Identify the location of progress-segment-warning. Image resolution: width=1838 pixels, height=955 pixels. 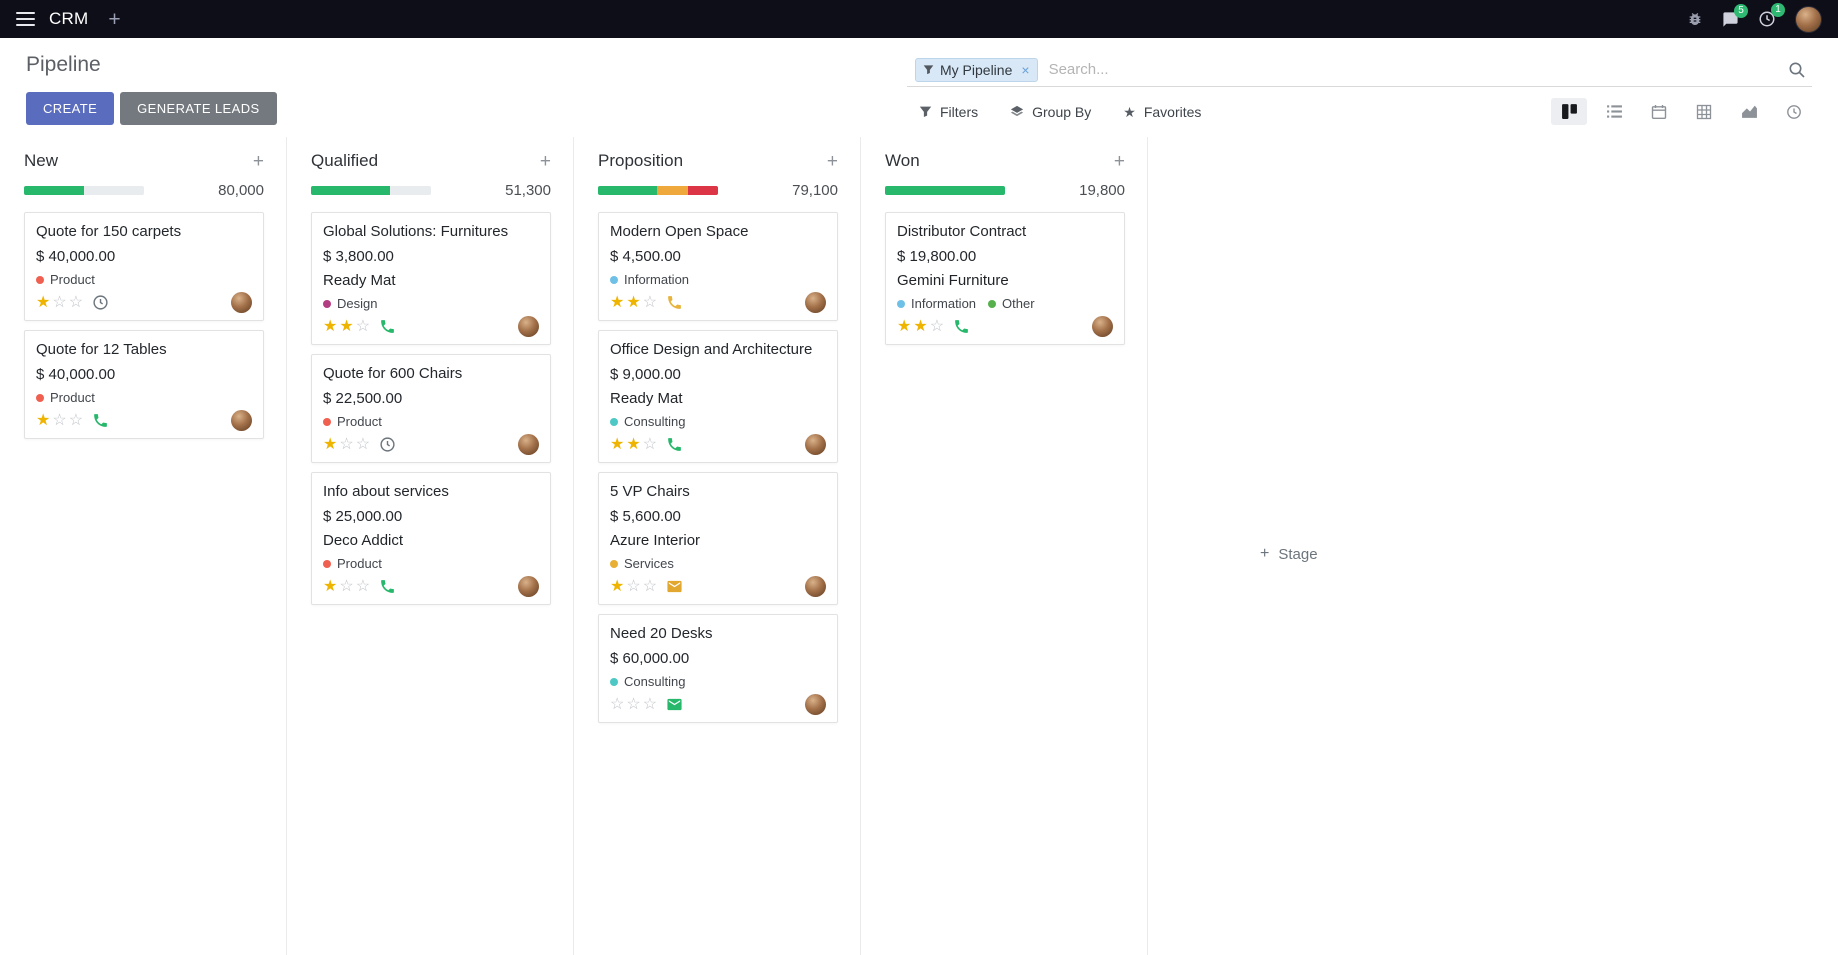
(672, 190).